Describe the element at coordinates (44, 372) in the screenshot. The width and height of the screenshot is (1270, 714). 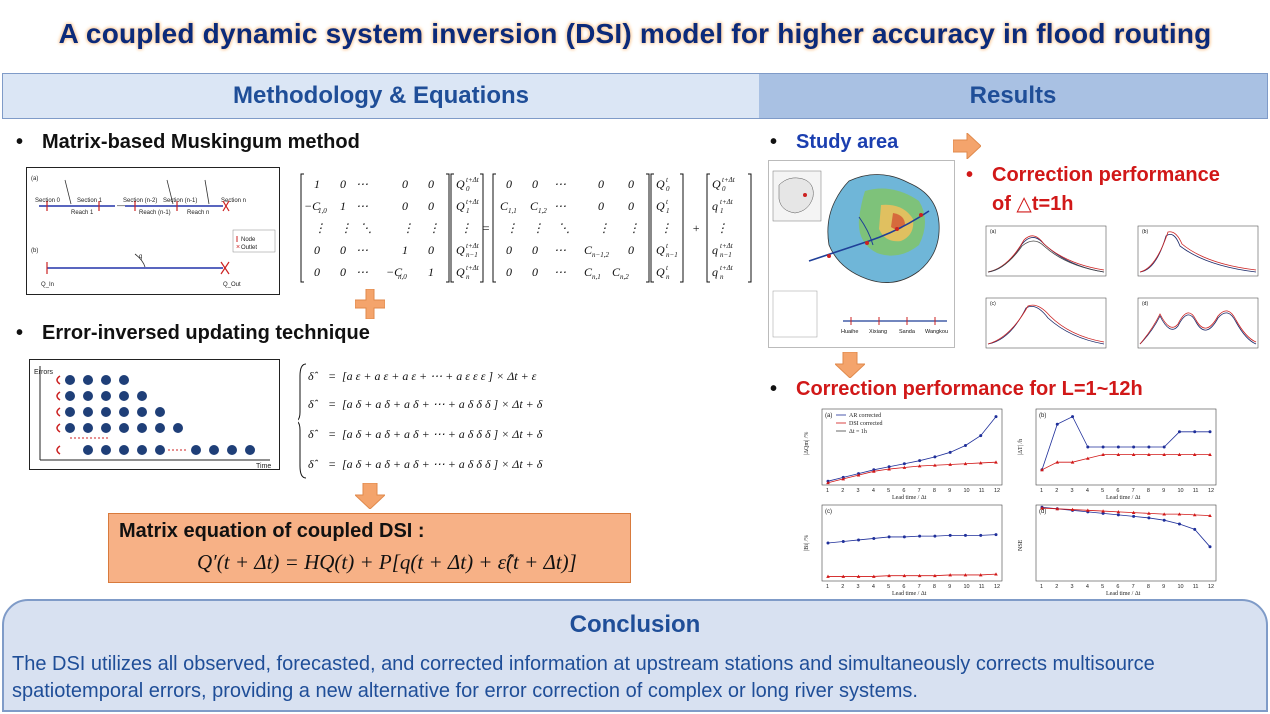
I see `errors-axis-label: Errors` at that location.